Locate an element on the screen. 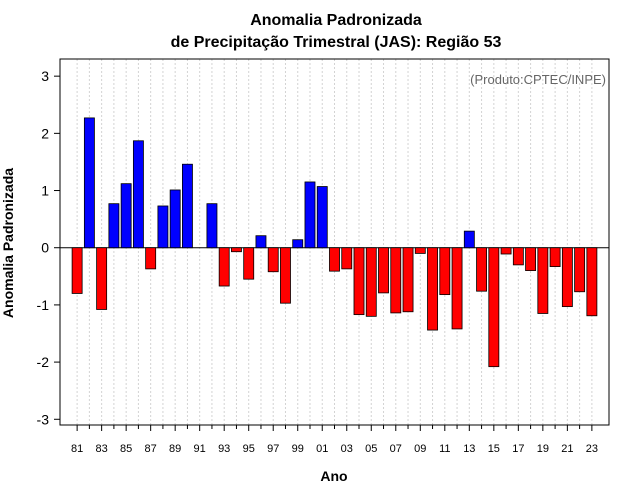 The width and height of the screenshot is (640, 500). x-tick-label: 85 is located at coordinates (126, 449).